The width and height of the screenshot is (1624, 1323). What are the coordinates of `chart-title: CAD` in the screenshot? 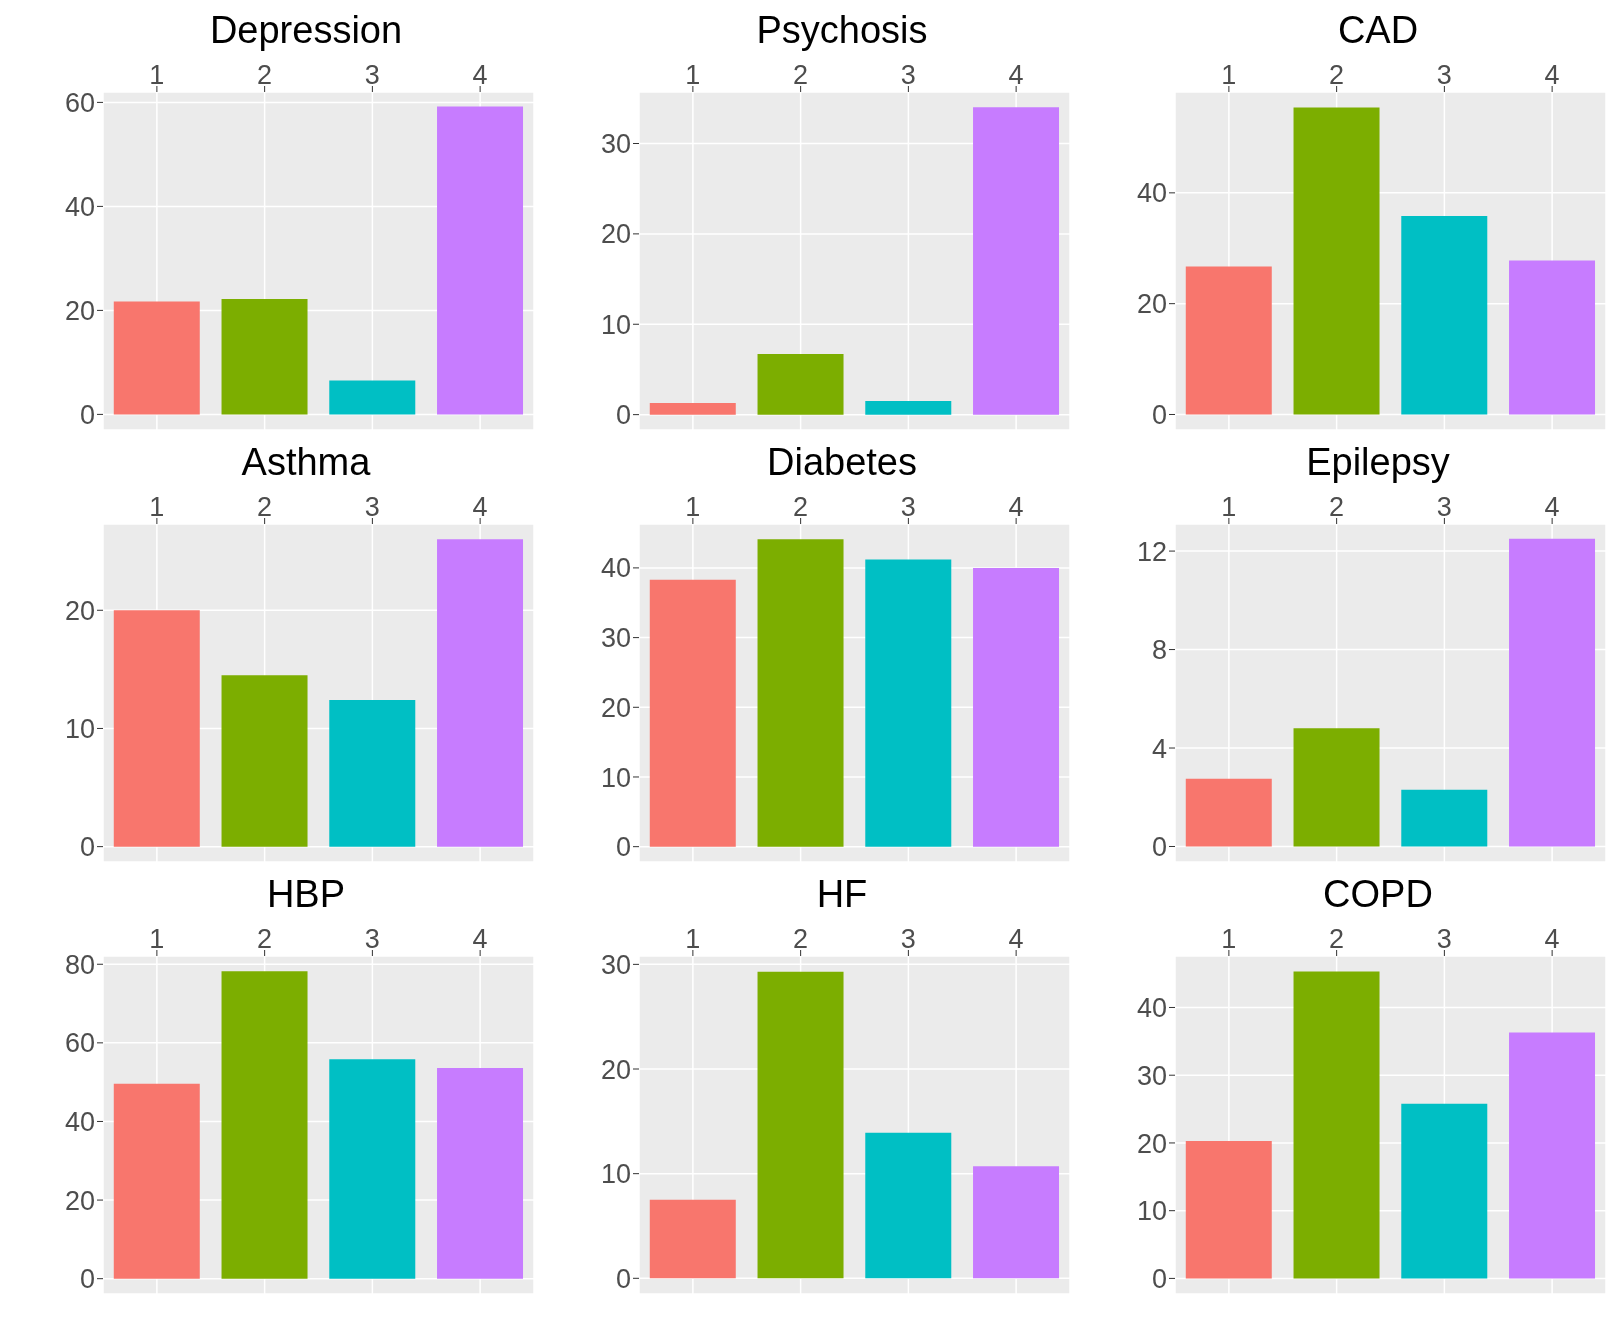 It's located at (1378, 30).